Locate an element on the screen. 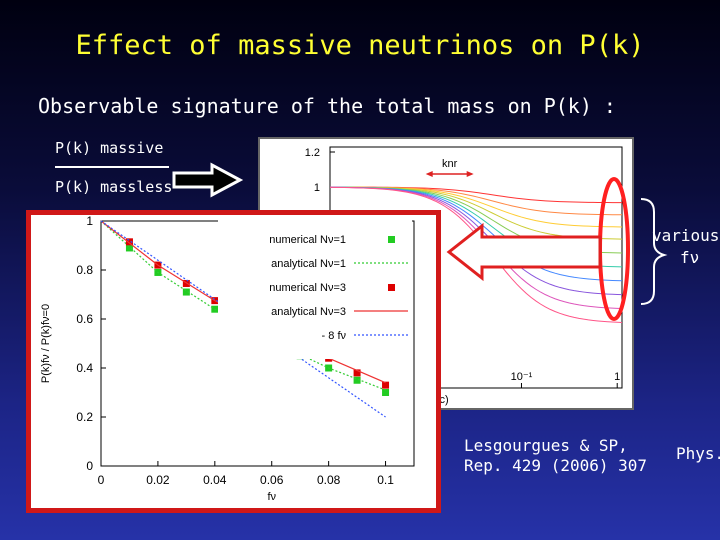  x-tick-label: 1 is located at coordinates (617, 377).